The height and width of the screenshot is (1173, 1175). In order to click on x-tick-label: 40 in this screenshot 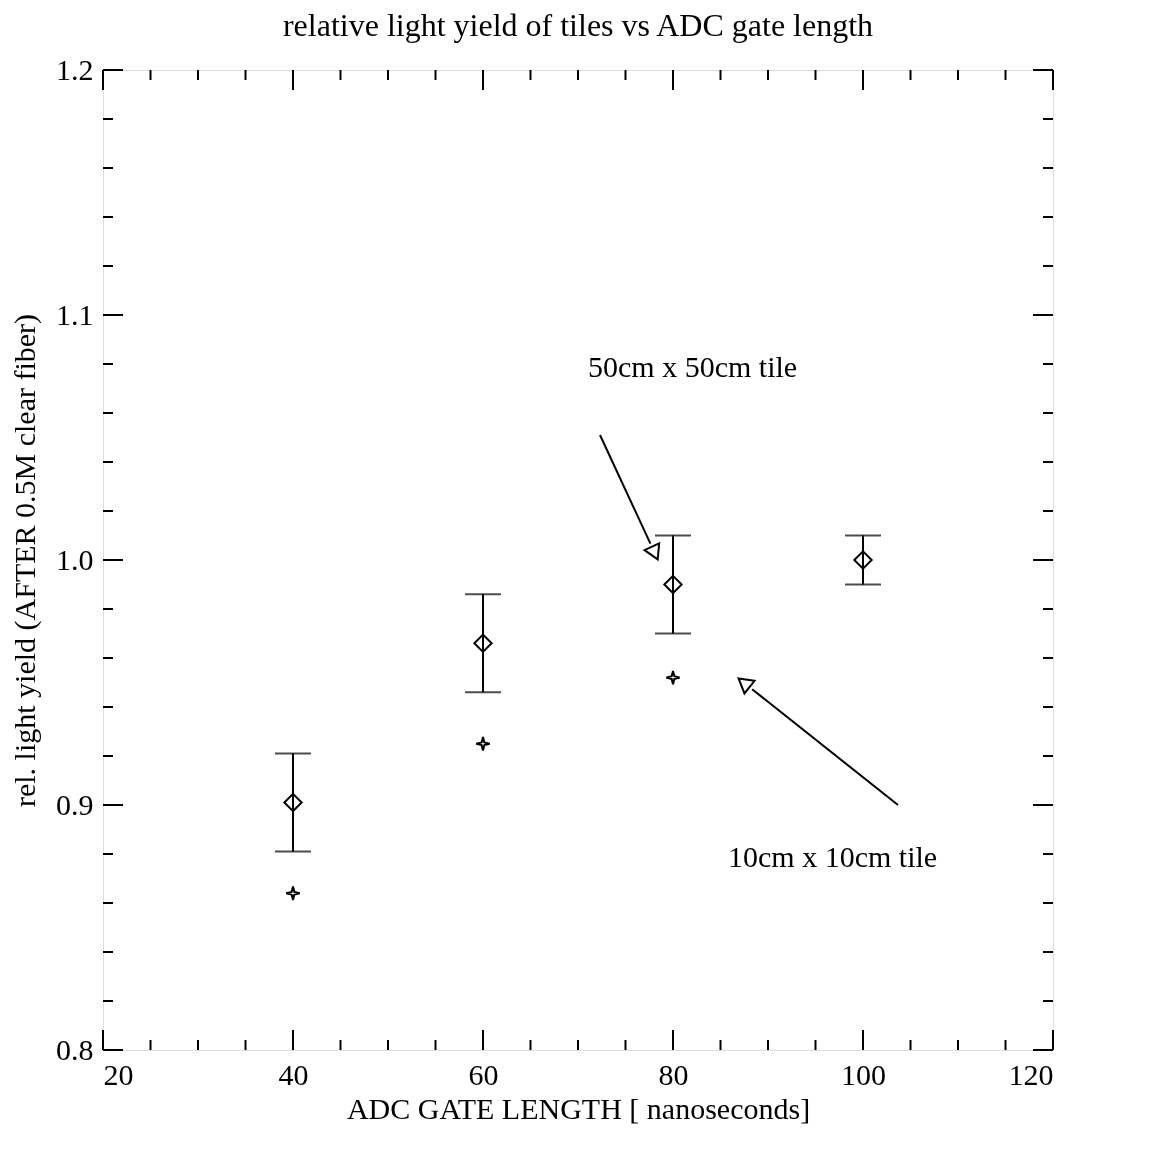, I will do `click(293, 1074)`.